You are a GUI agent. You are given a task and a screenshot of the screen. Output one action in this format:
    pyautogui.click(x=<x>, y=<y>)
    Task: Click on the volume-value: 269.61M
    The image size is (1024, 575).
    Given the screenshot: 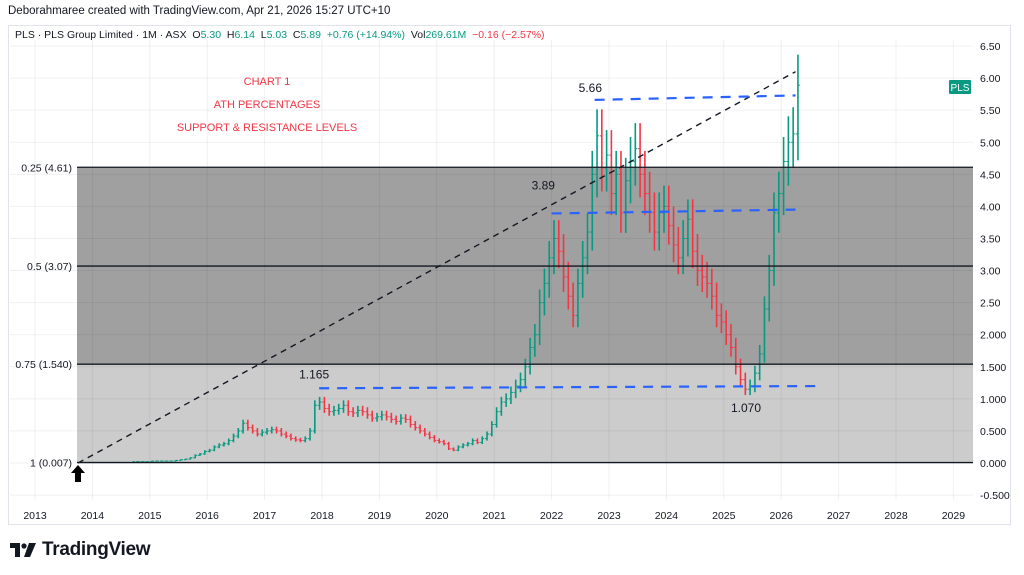 What is the action you would take?
    pyautogui.click(x=446, y=35)
    